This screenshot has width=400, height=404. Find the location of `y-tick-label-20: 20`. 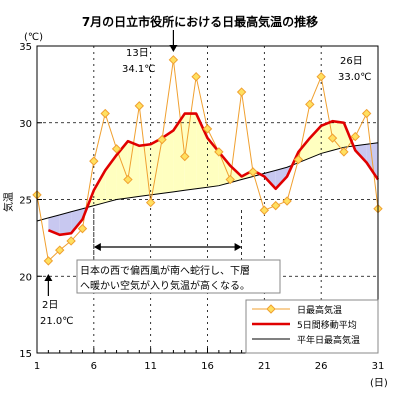

y-tick-label-20: 20 is located at coordinates (25, 277).